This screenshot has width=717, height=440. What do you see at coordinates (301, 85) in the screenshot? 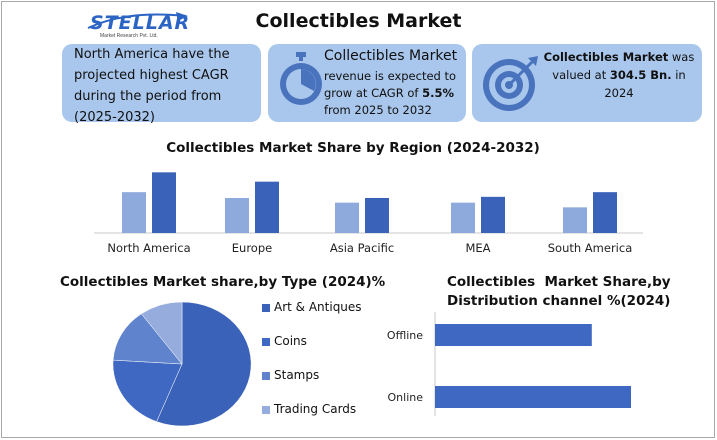
I see `stopwatch-icon` at bounding box center [301, 85].